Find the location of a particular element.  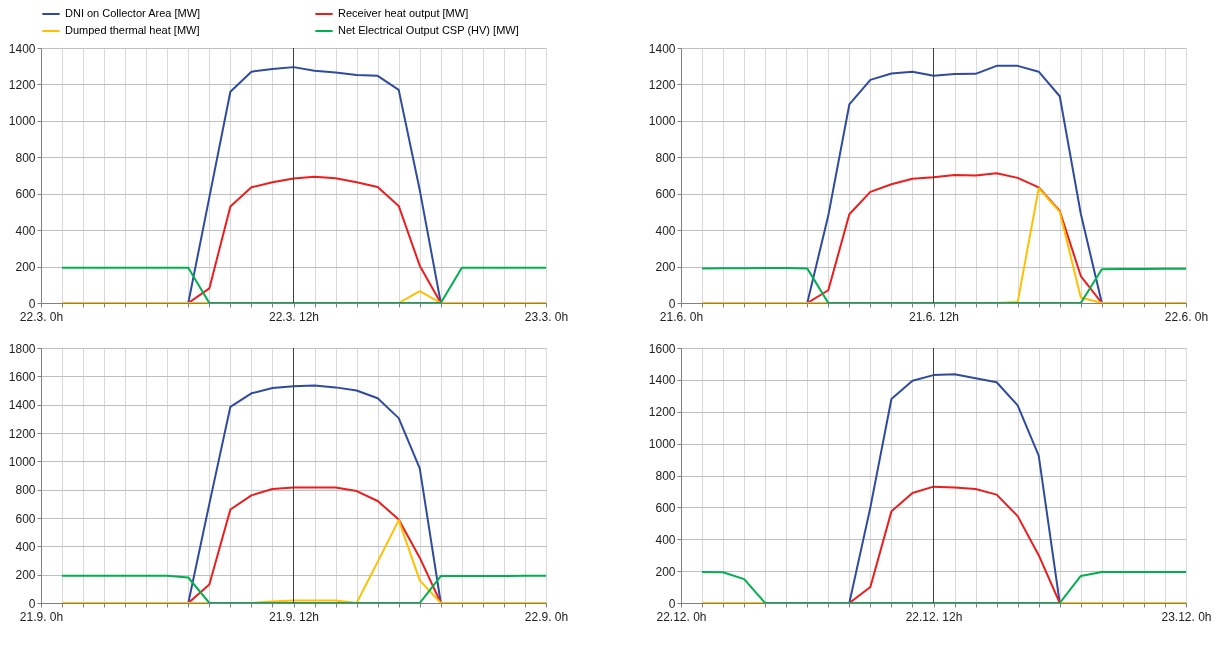

legend-label: Receiver heat output [MW] is located at coordinates (403, 13).